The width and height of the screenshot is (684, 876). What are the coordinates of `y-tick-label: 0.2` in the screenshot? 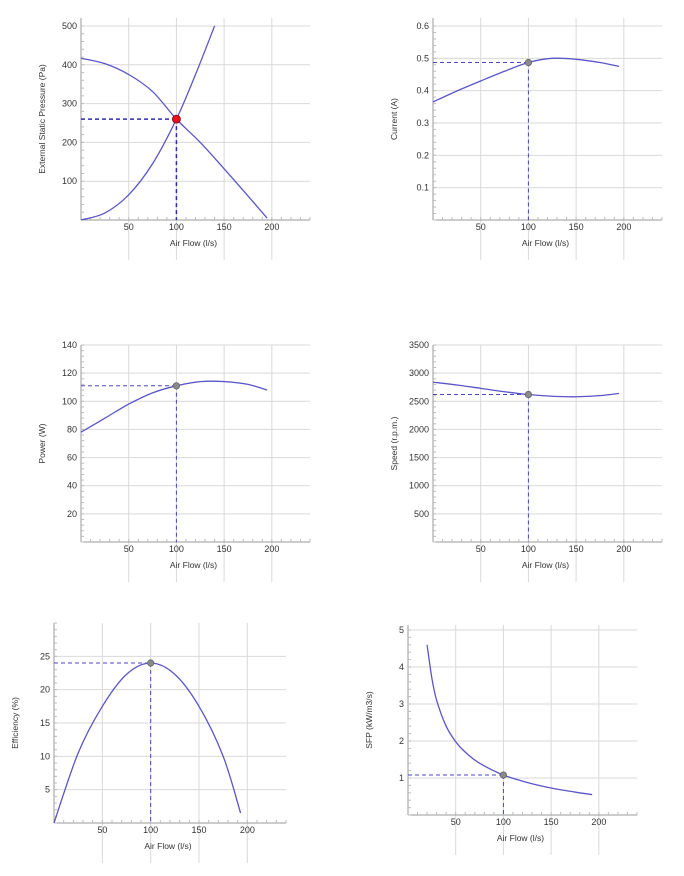 It's located at (422, 155).